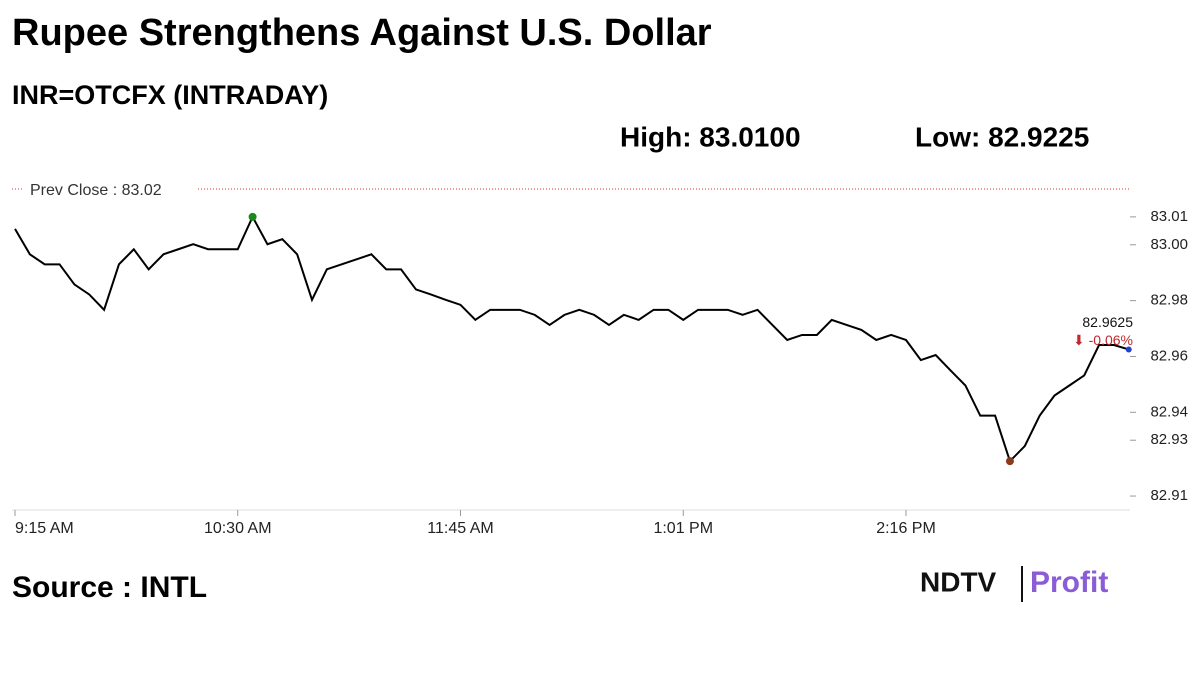 Image resolution: width=1200 pixels, height=675 pixels. What do you see at coordinates (1002, 136) in the screenshot?
I see `low-label: Low: 82.9225` at bounding box center [1002, 136].